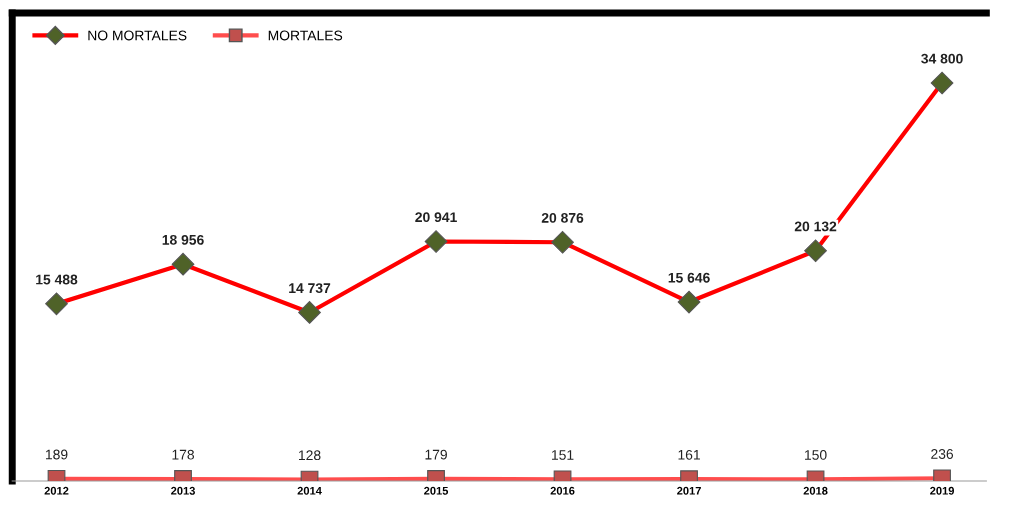  Describe the element at coordinates (689, 490) in the screenshot. I see `x-tick-label: 2017` at that location.